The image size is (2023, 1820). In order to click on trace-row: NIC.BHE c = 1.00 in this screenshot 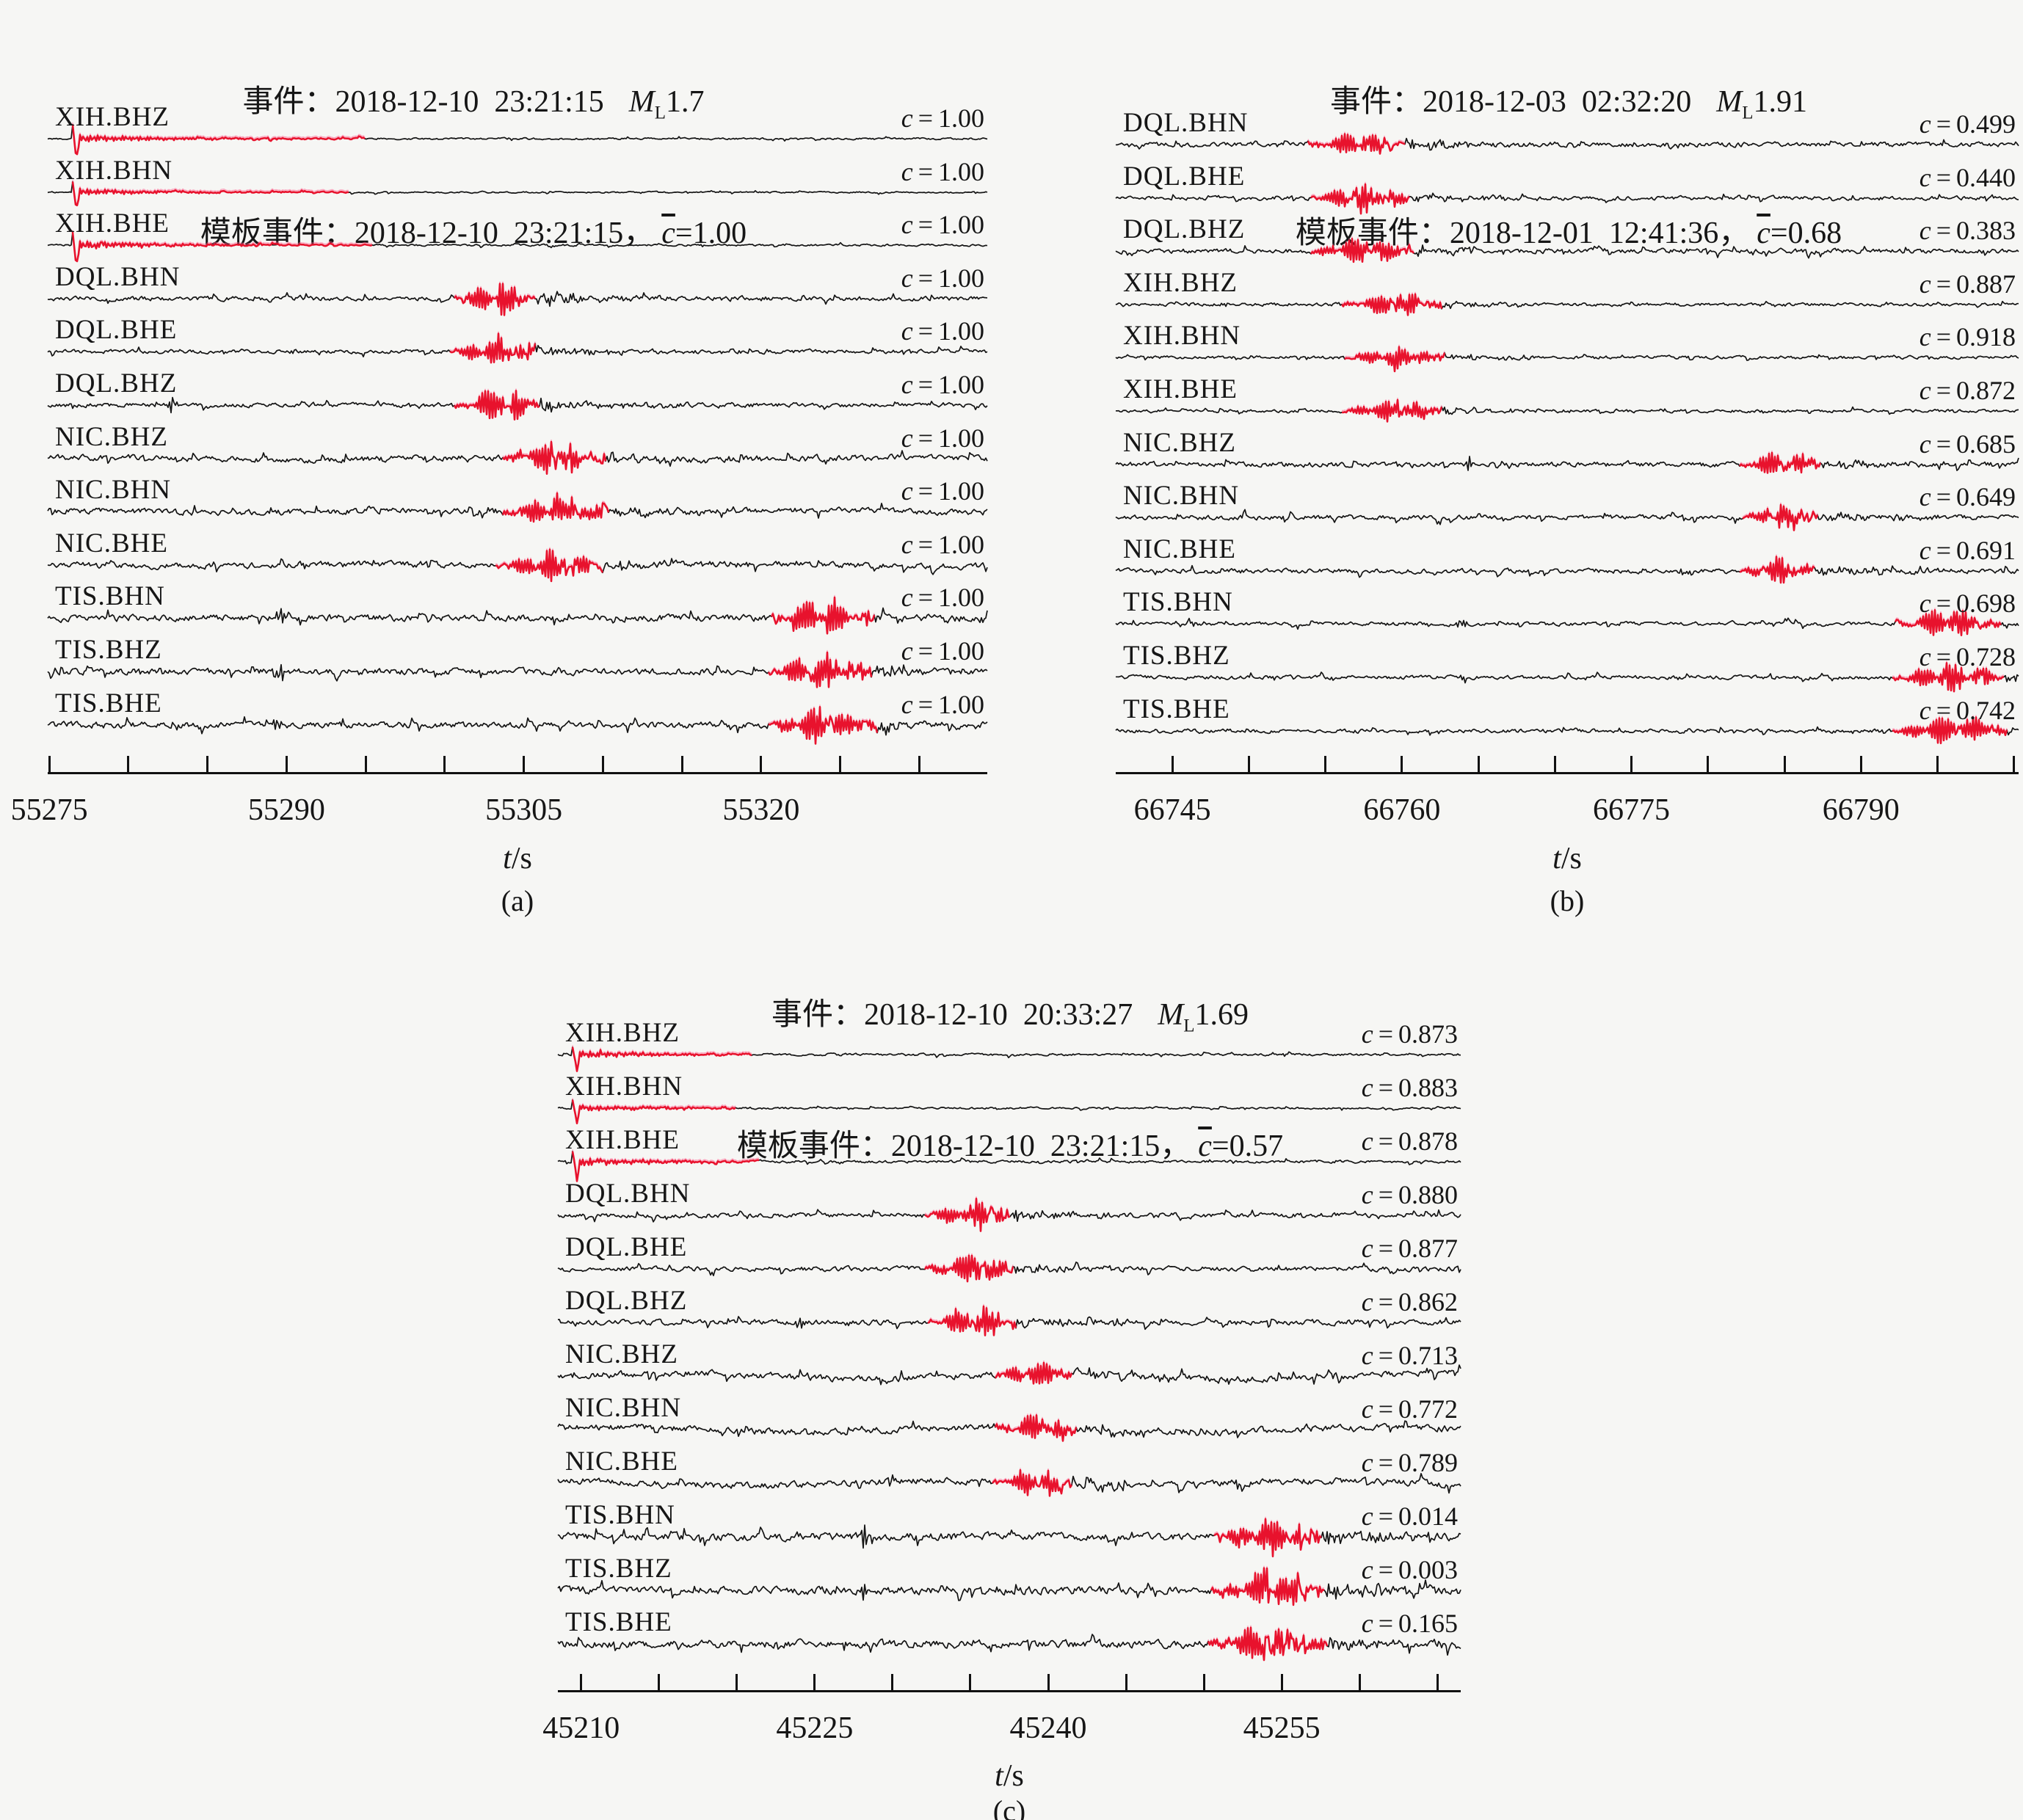, I will do `click(518, 555)`.